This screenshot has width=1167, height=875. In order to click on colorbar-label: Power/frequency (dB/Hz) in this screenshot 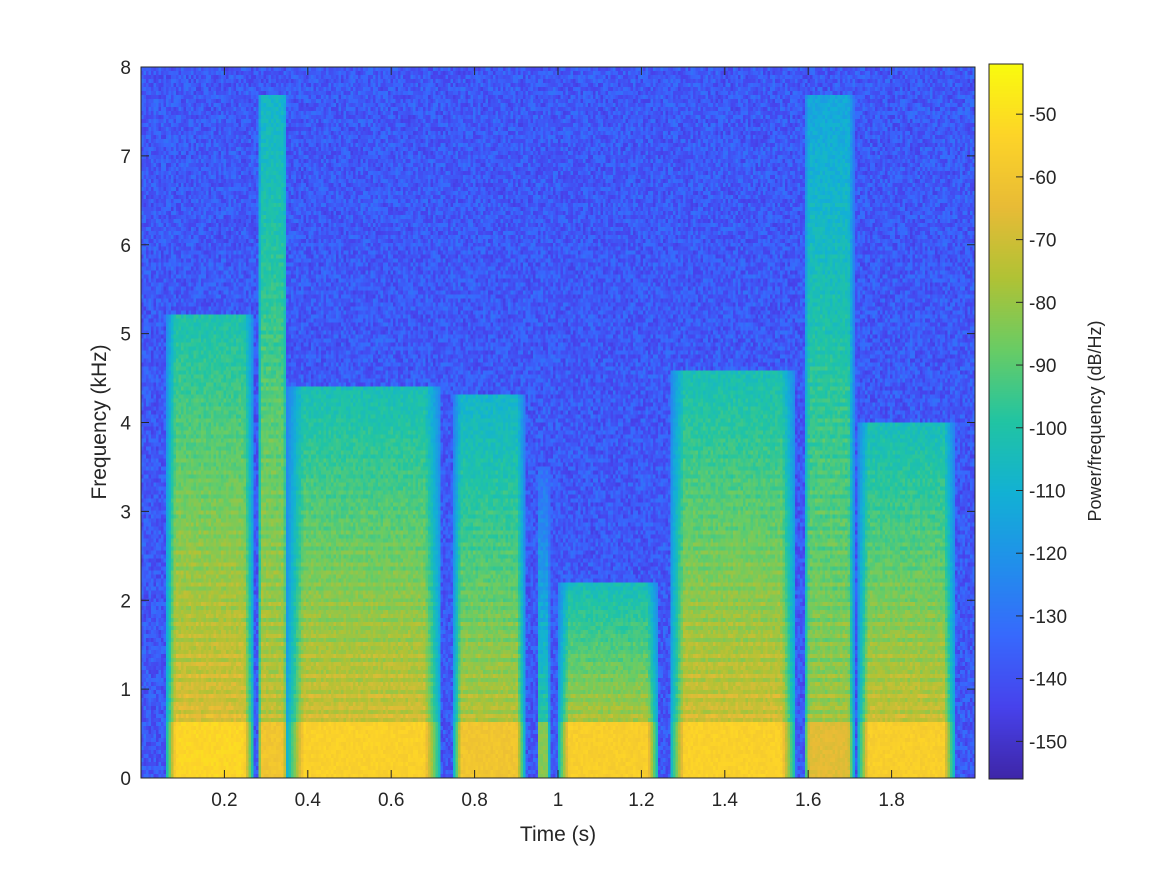, I will do `click(1095, 420)`.